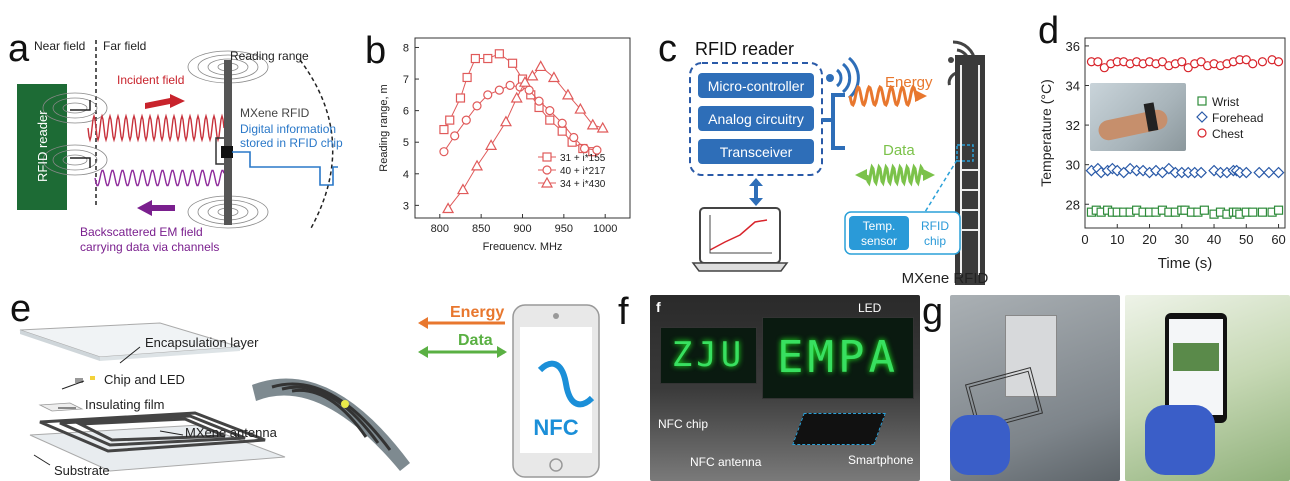  Describe the element at coordinates (150, 247) in the screenshot. I see `backscatter-label-2: carrying data via channels` at that location.